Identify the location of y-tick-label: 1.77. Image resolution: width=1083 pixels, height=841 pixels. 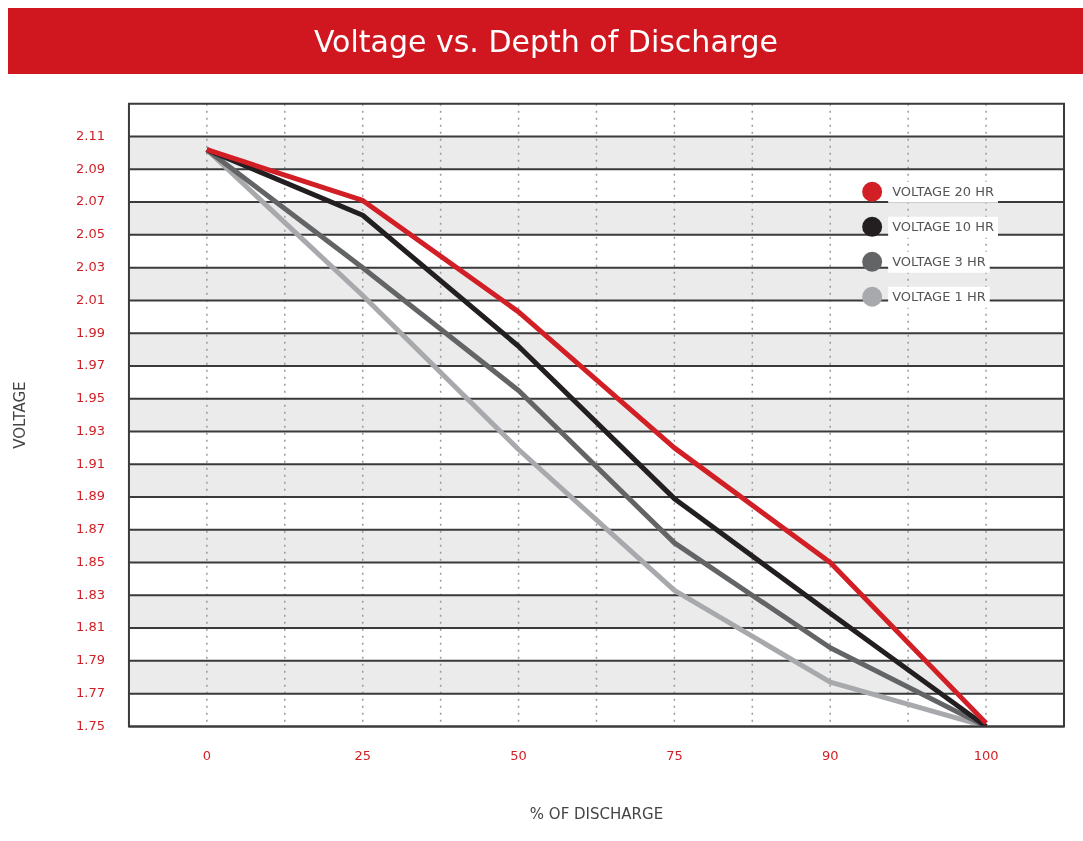
(90, 693).